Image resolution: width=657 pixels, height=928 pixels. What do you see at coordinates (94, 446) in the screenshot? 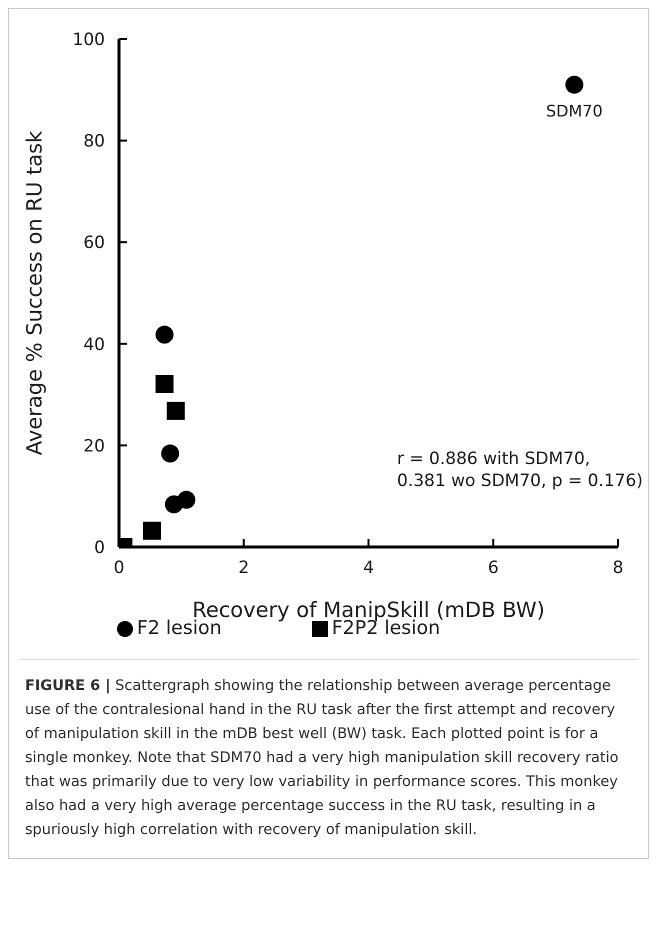
I see `y-tick-label: 20` at bounding box center [94, 446].